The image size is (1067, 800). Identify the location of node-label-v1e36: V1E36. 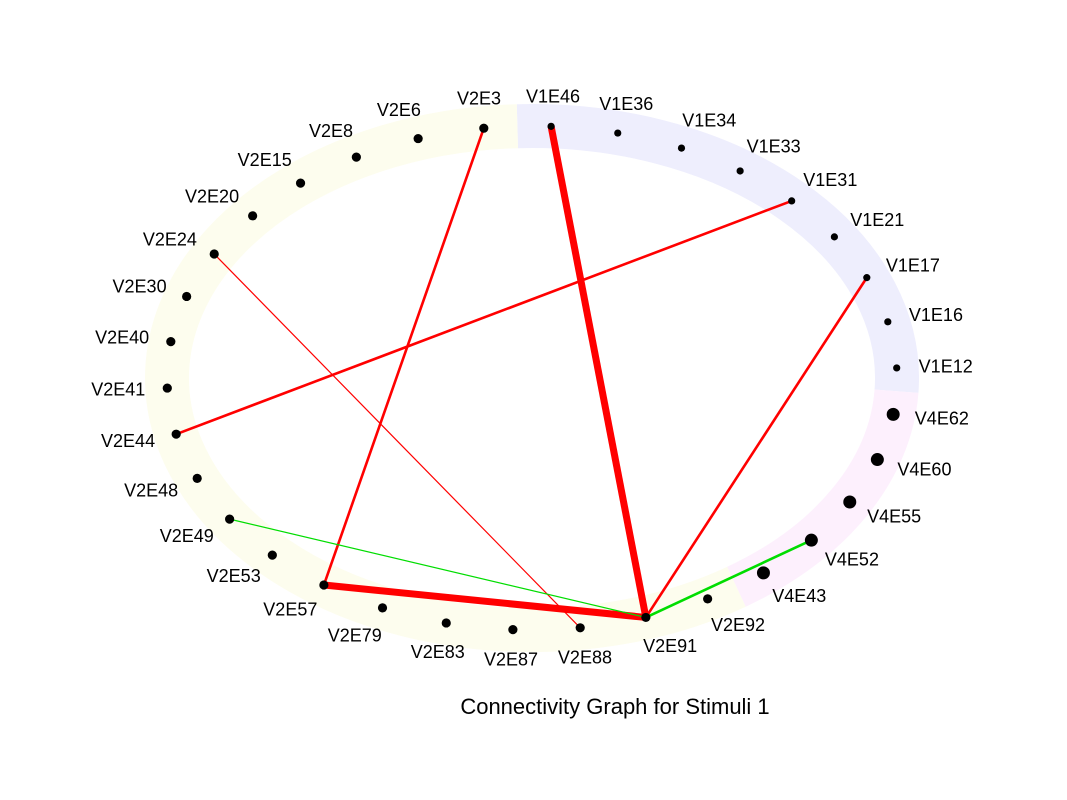
(626, 104).